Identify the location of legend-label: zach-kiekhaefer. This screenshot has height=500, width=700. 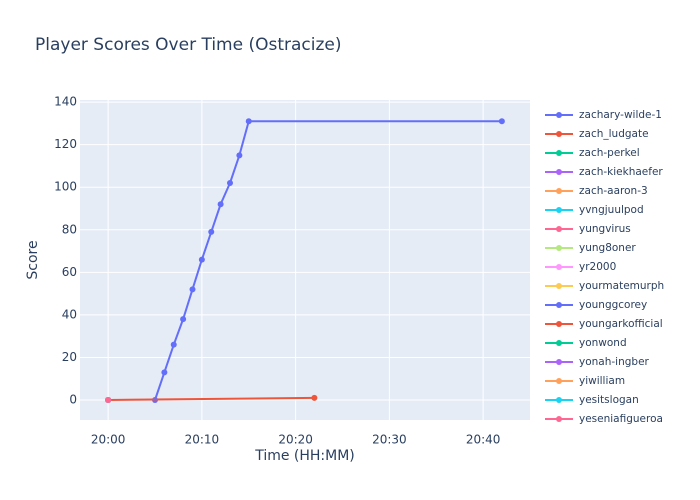
(621, 172).